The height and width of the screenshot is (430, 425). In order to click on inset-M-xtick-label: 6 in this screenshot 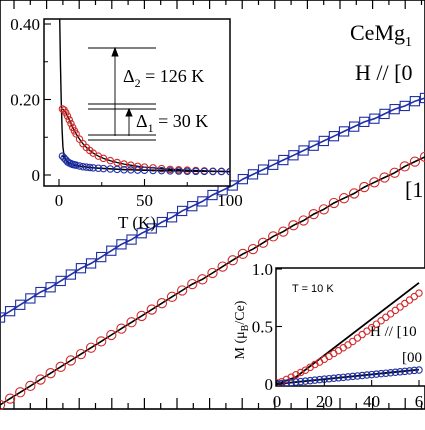, I will do `click(419, 401)`.